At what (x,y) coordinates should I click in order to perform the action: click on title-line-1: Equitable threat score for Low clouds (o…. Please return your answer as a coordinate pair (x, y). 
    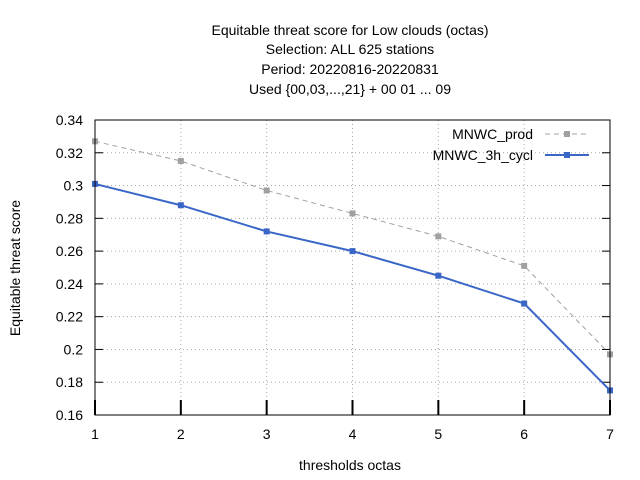
    Looking at the image, I should click on (349, 30).